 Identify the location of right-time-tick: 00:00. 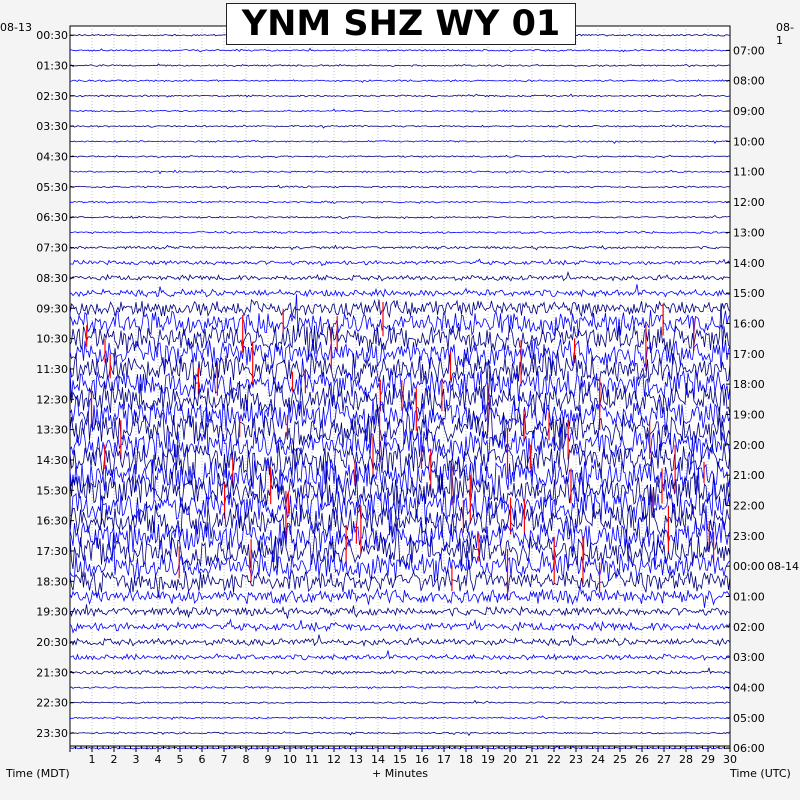
(749, 566).